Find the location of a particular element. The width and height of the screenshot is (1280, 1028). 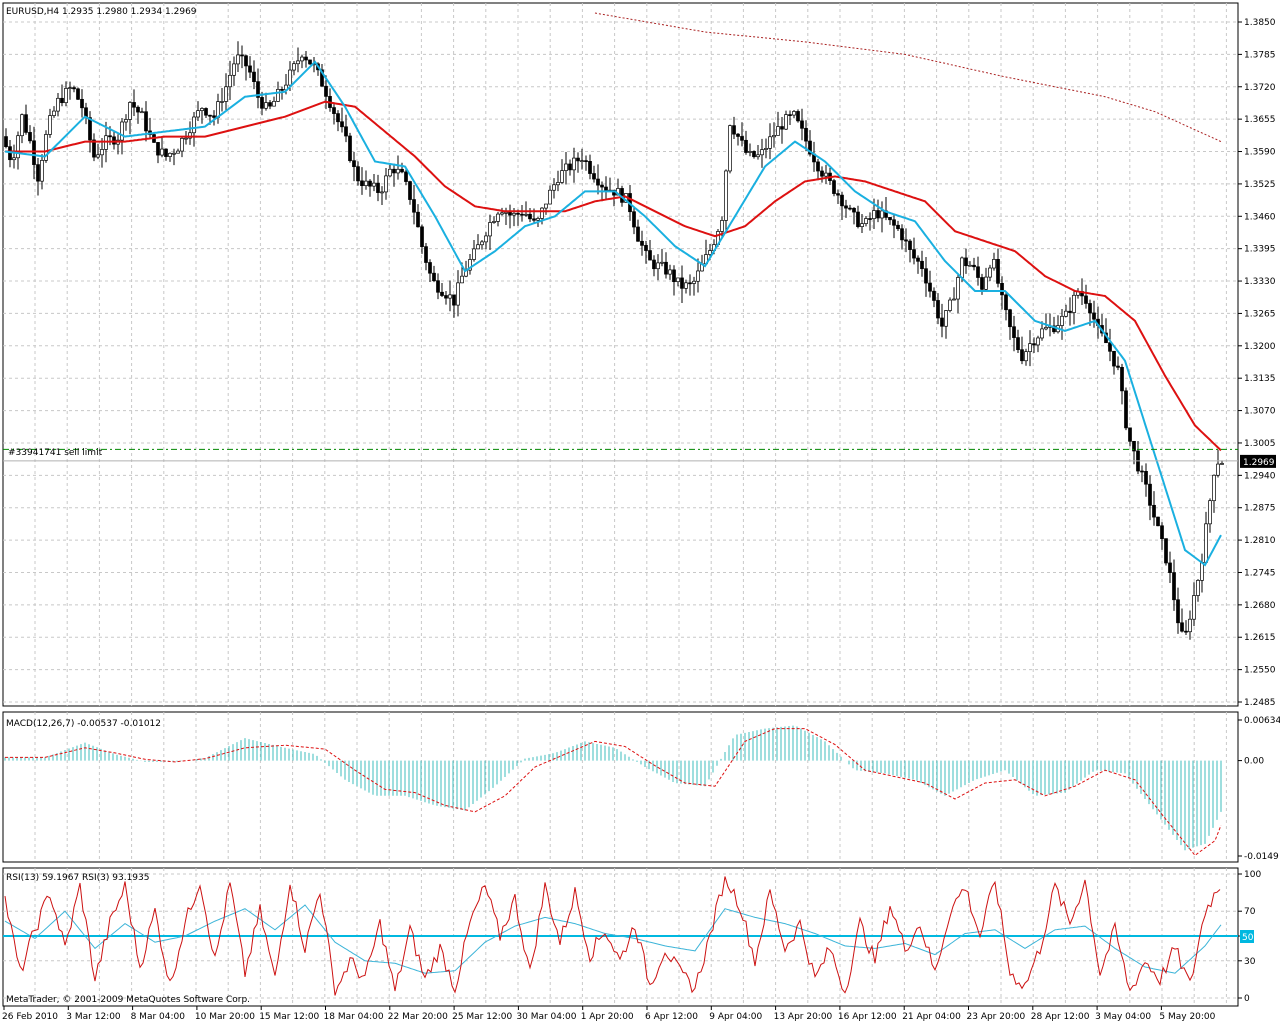

rsi-tick-label: 100 is located at coordinates (1252, 875).